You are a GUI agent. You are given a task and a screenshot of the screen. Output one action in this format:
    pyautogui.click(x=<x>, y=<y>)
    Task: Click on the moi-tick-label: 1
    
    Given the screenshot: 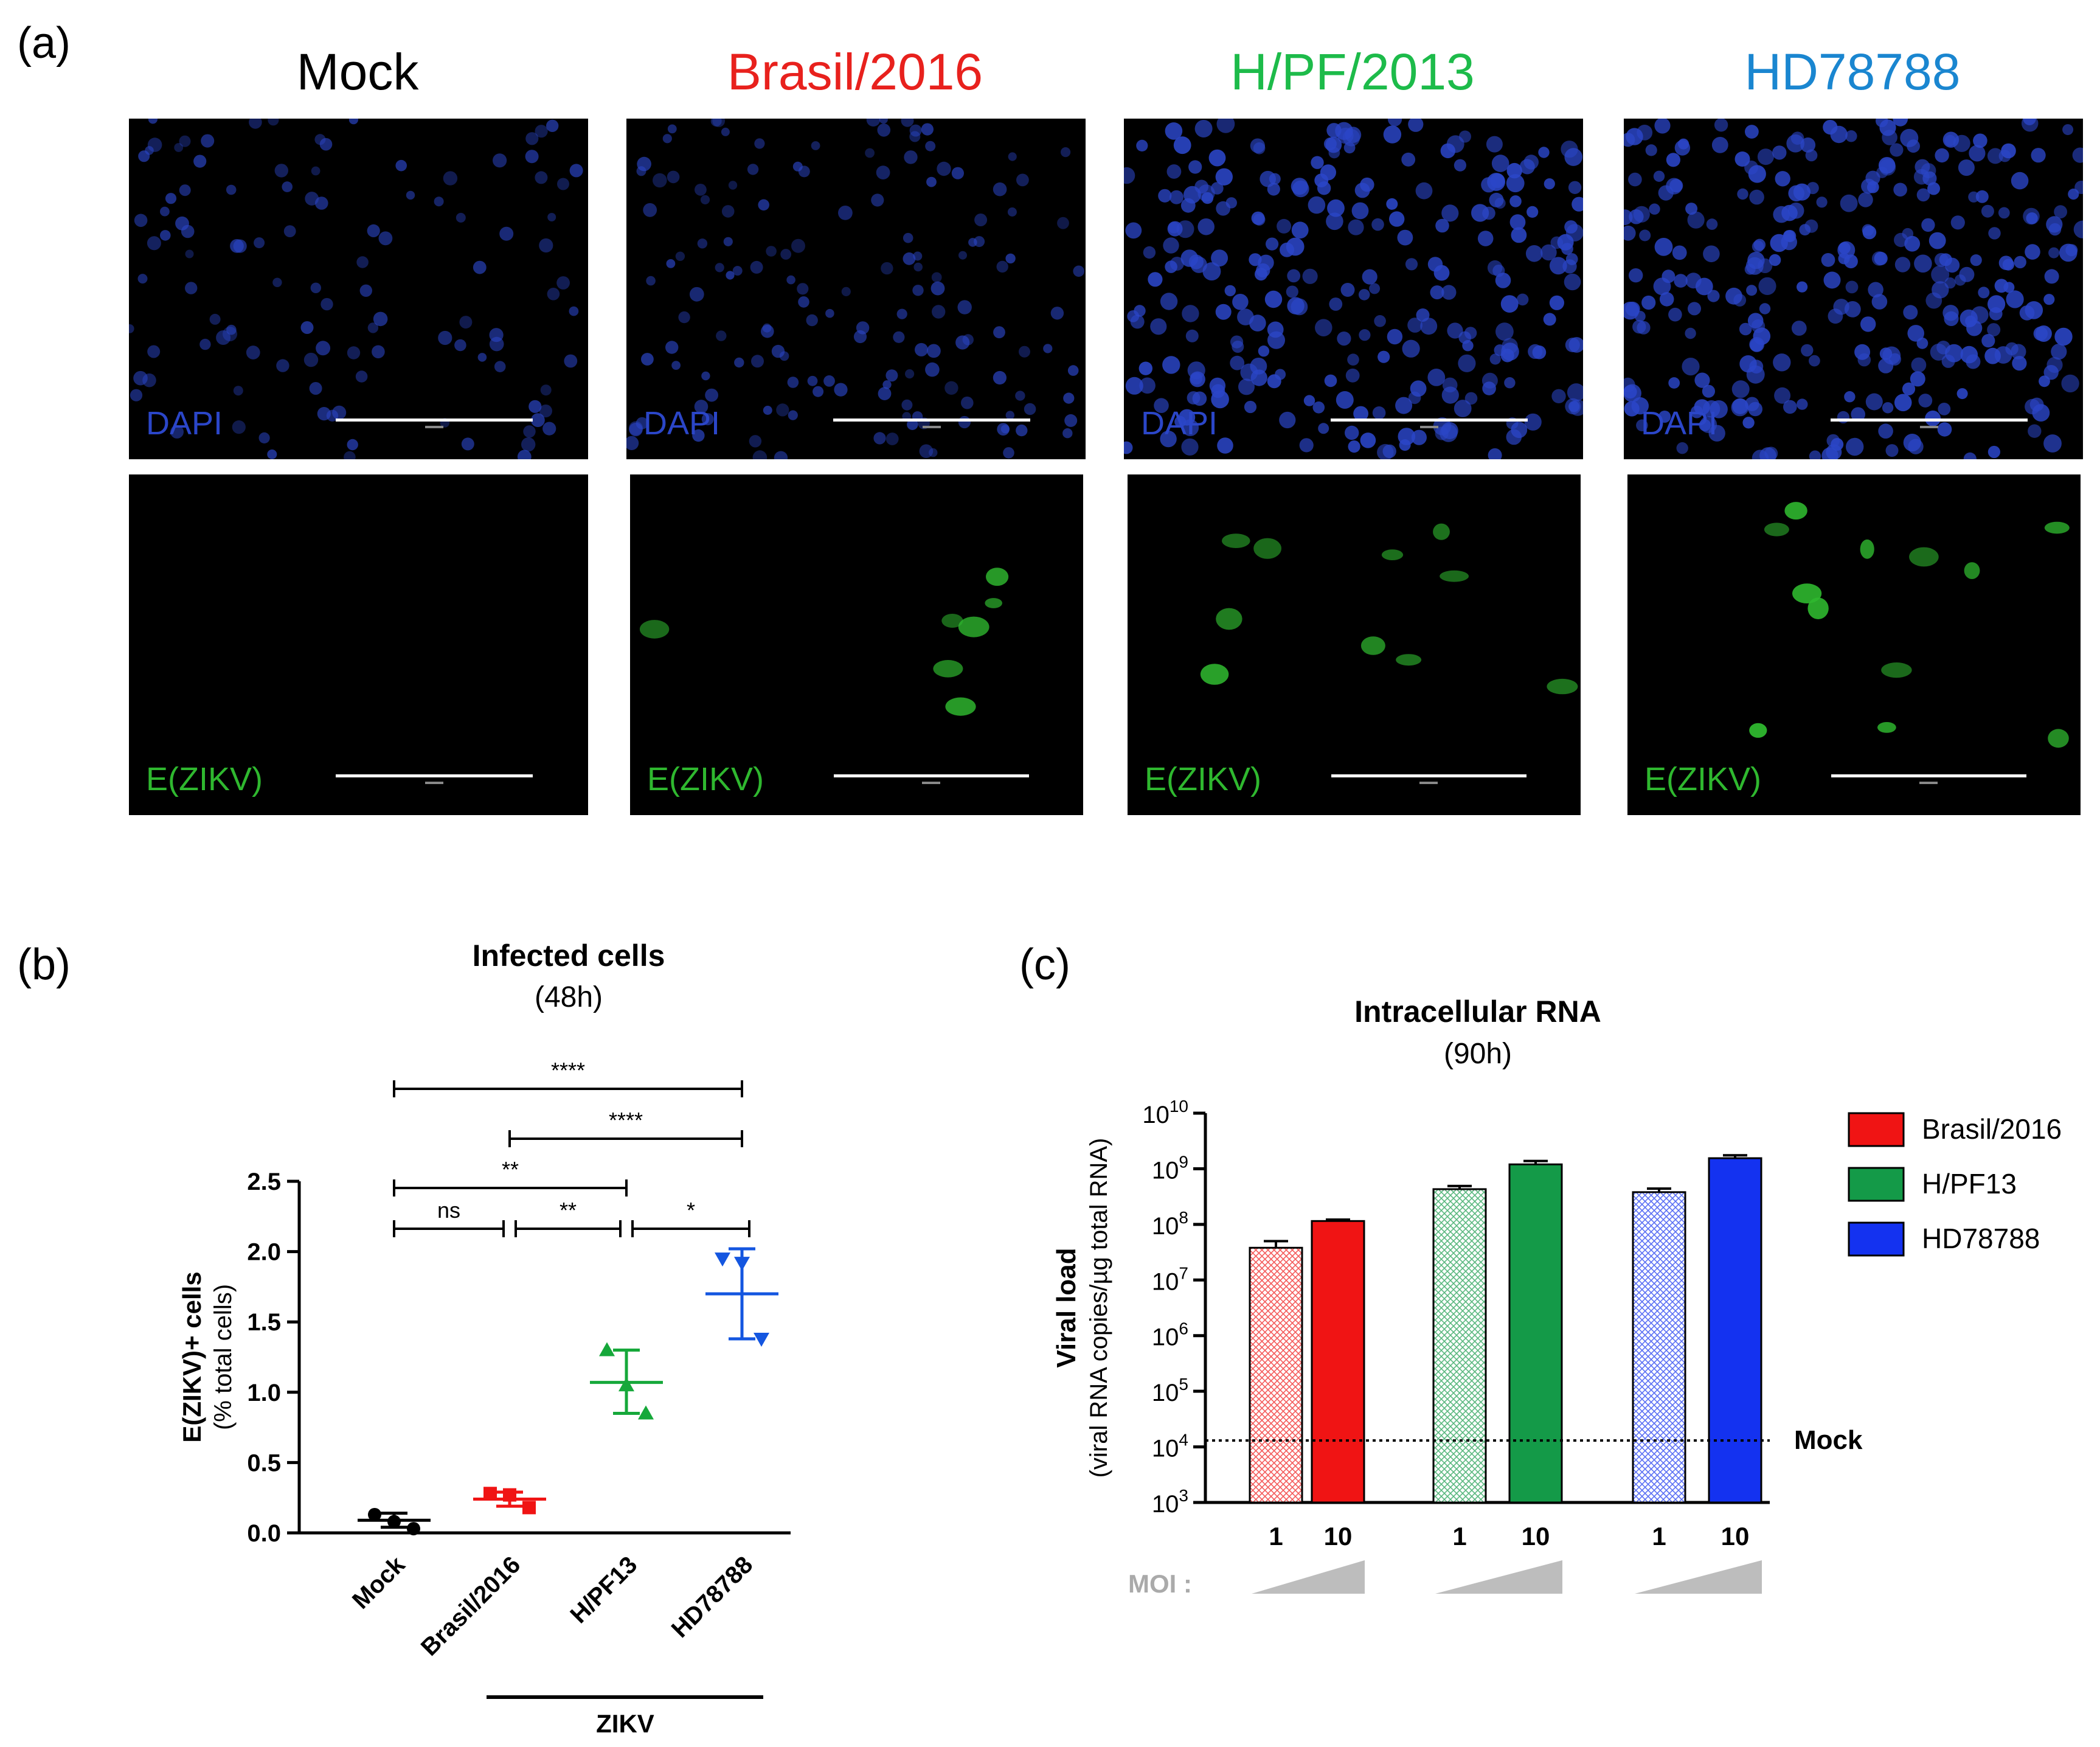 What is the action you would take?
    pyautogui.click(x=1276, y=1536)
    